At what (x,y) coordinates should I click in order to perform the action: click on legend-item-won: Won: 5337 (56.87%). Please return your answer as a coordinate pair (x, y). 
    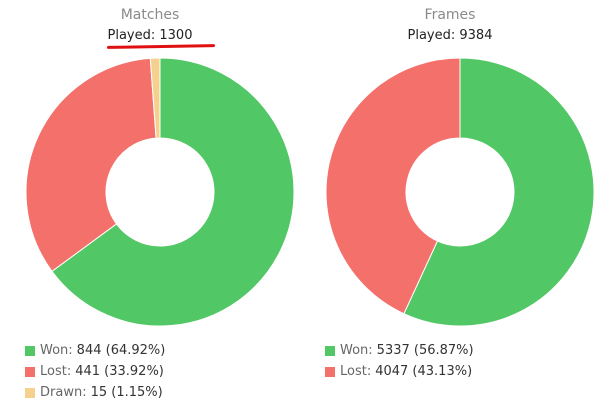
    Looking at the image, I should click on (399, 350).